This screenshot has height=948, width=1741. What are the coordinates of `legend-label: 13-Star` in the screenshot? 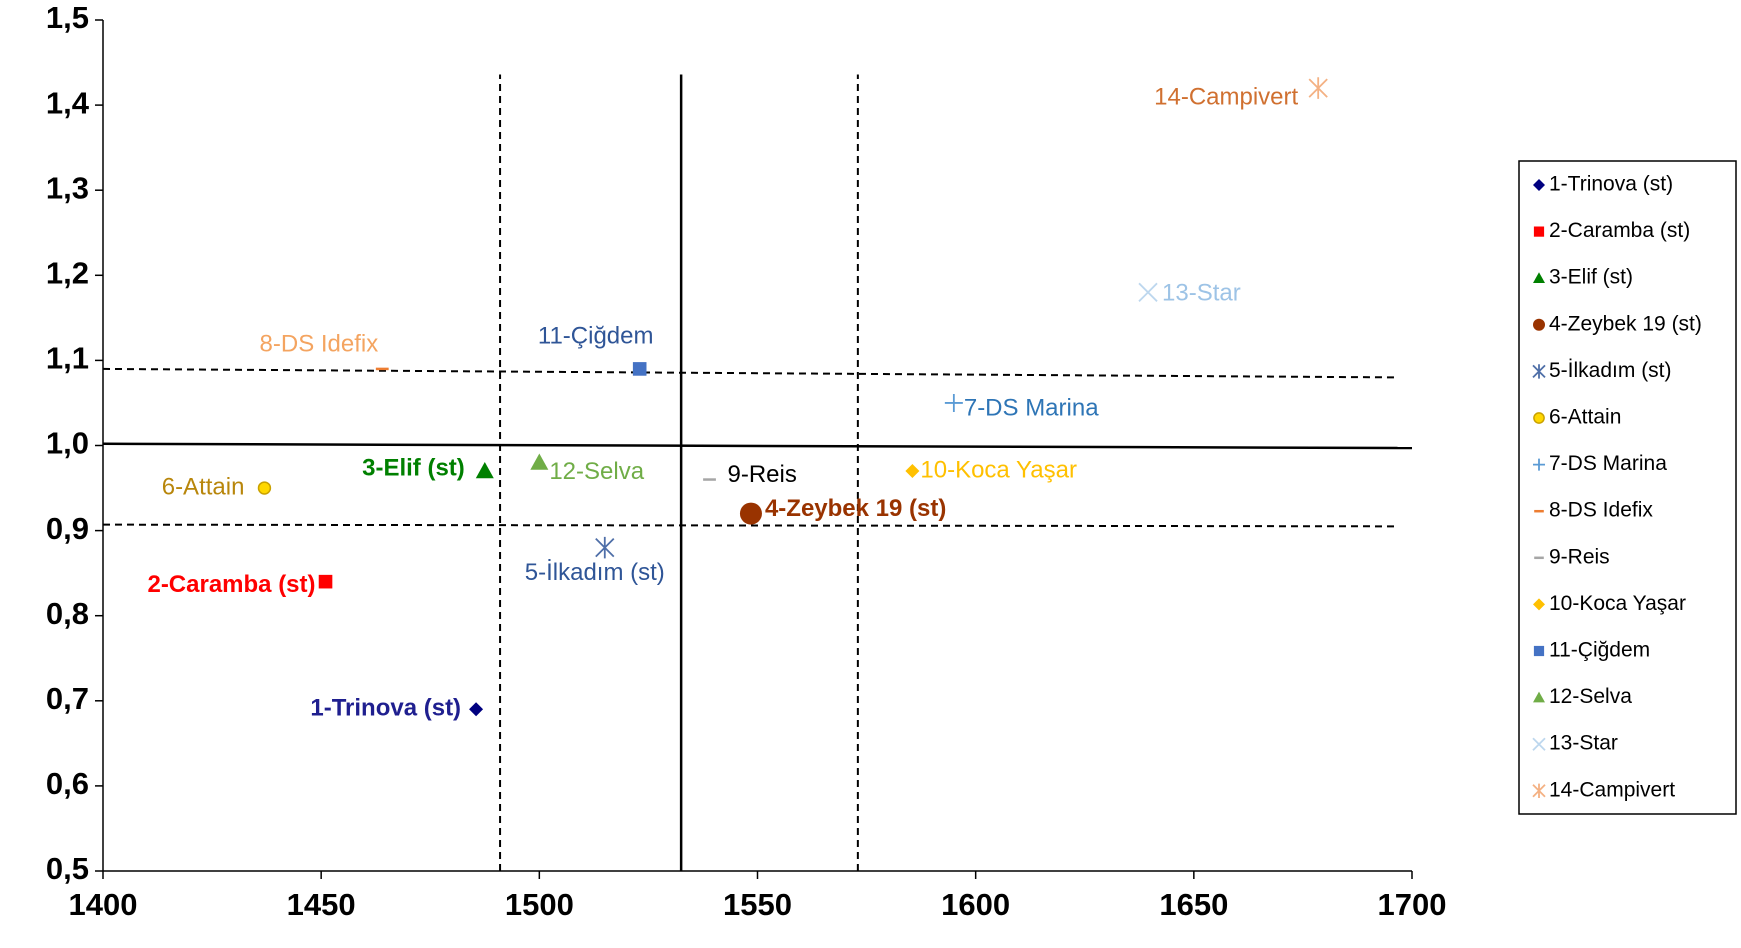 It's located at (1583, 743).